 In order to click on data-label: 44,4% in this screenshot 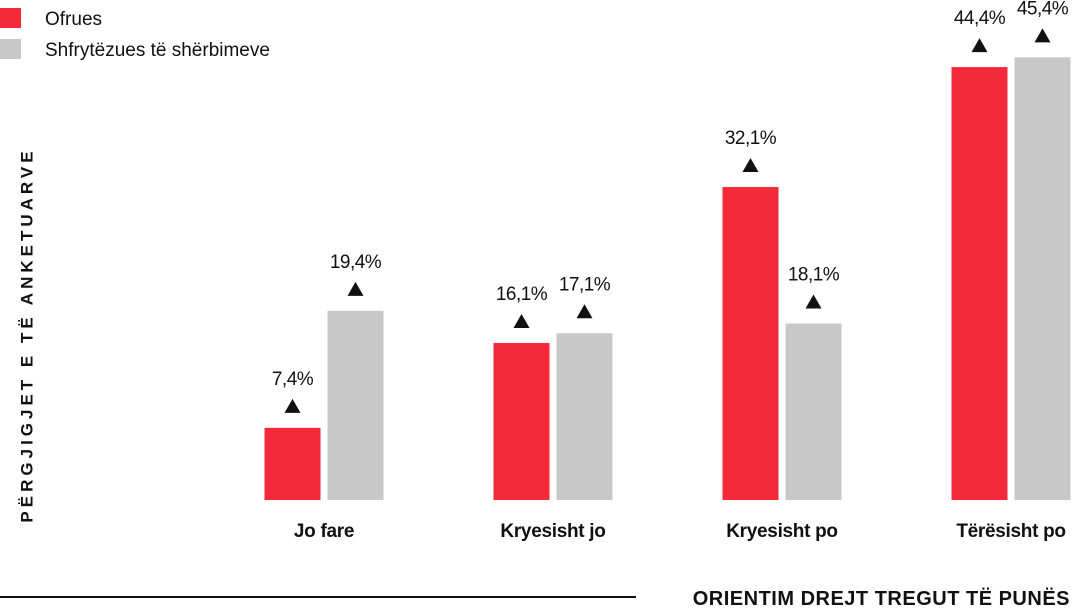, I will do `click(980, 18)`.